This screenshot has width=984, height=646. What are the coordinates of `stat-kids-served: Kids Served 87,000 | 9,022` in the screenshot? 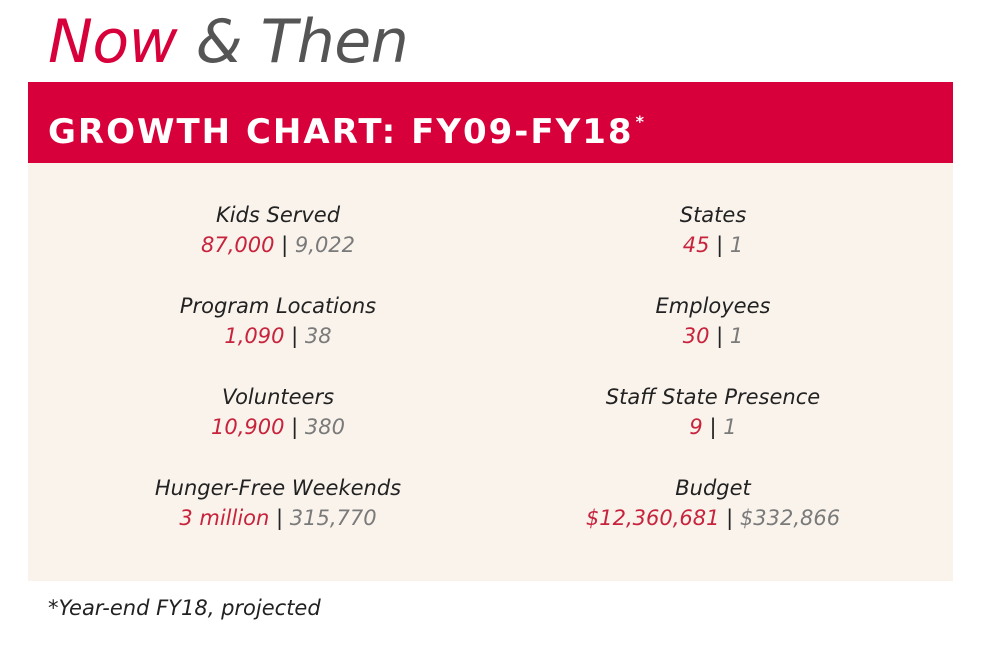 It's located at (278, 230).